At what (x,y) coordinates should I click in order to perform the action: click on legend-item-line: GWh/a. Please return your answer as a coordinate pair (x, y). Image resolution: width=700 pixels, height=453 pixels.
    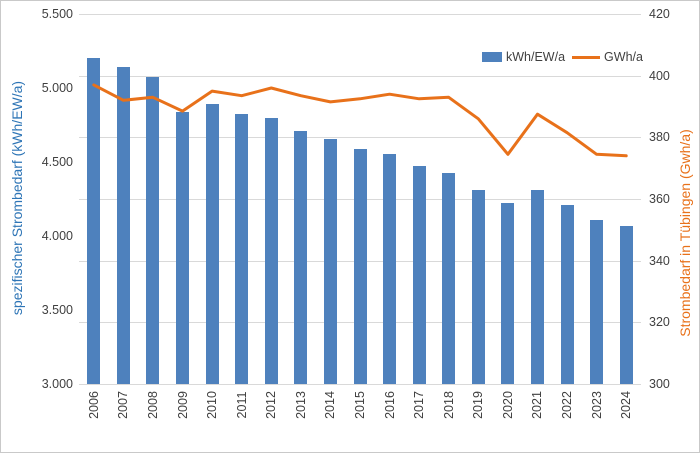
    Looking at the image, I should click on (607, 57).